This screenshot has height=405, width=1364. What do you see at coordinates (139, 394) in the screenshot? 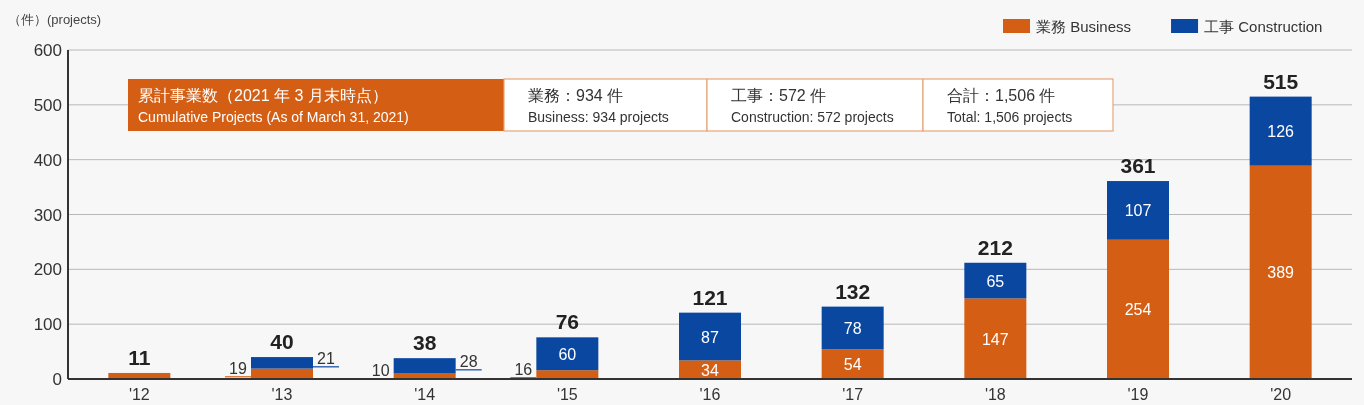
I see `x-tick-label: '12` at bounding box center [139, 394].